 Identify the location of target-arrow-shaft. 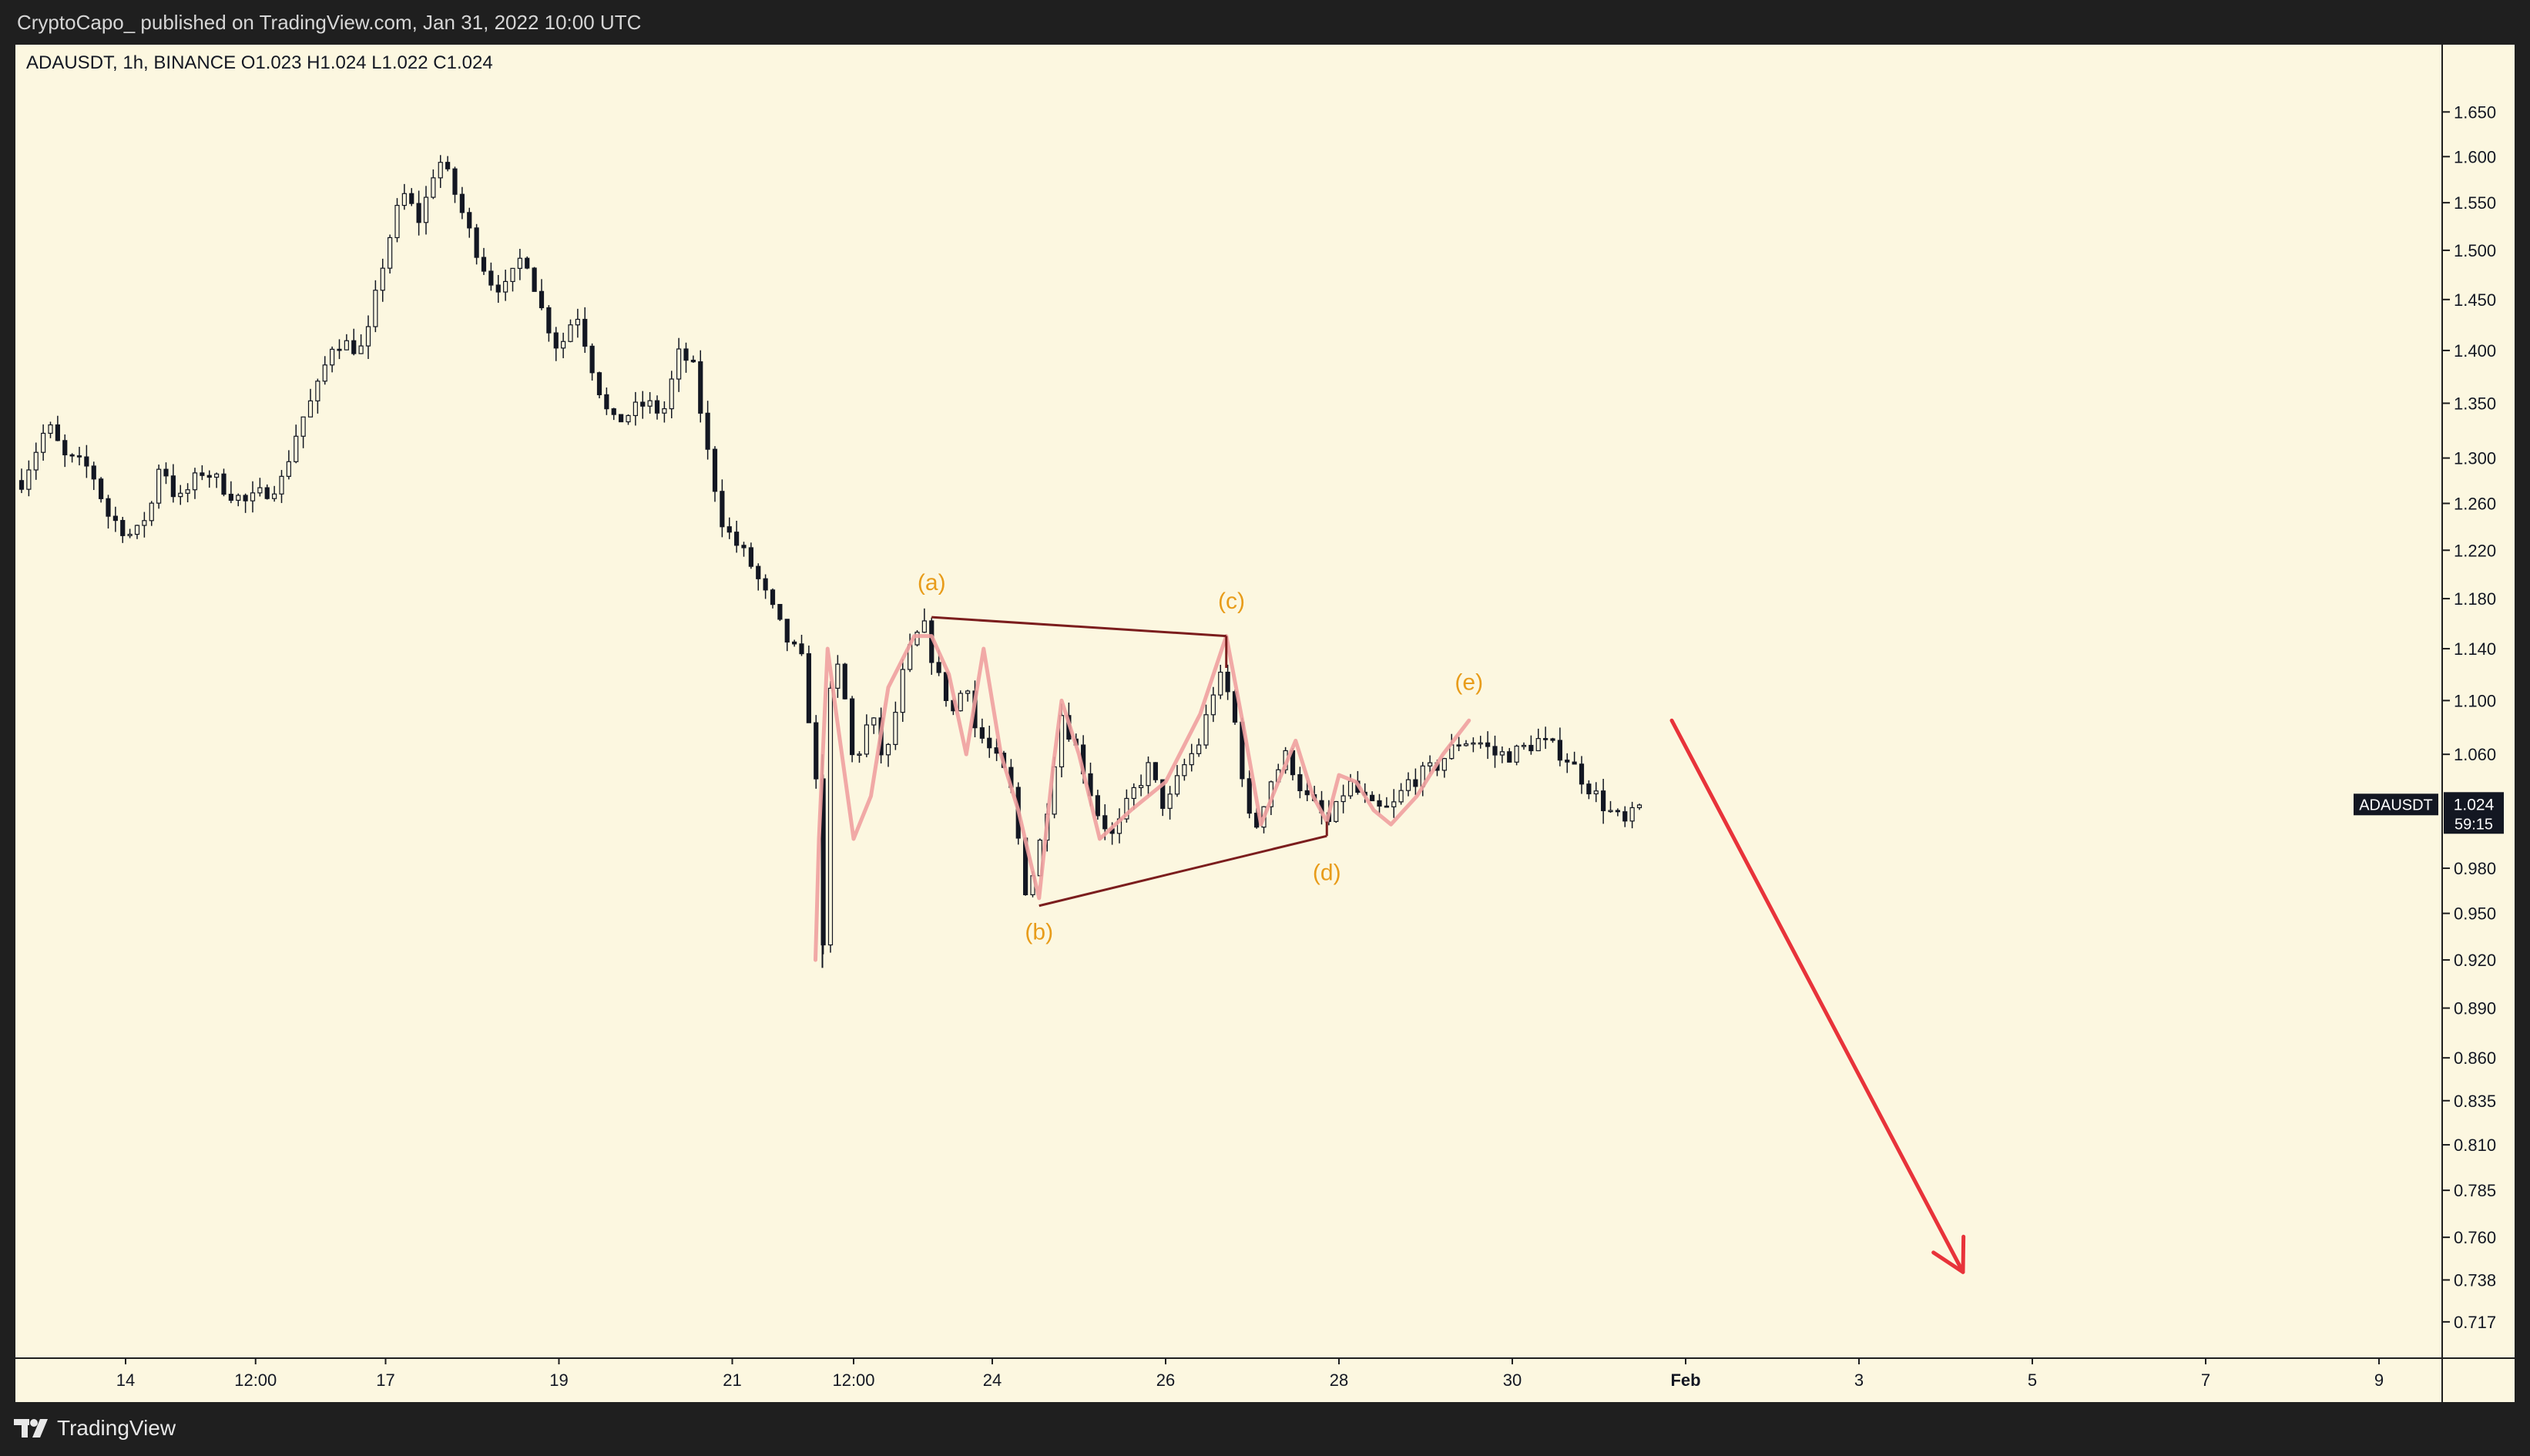
(1817, 996).